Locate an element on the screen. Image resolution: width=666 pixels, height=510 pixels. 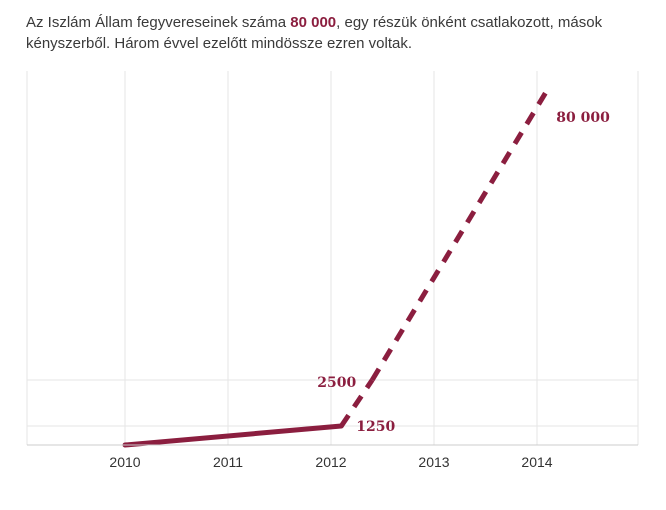
data-label: 2500 is located at coordinates (336, 383).